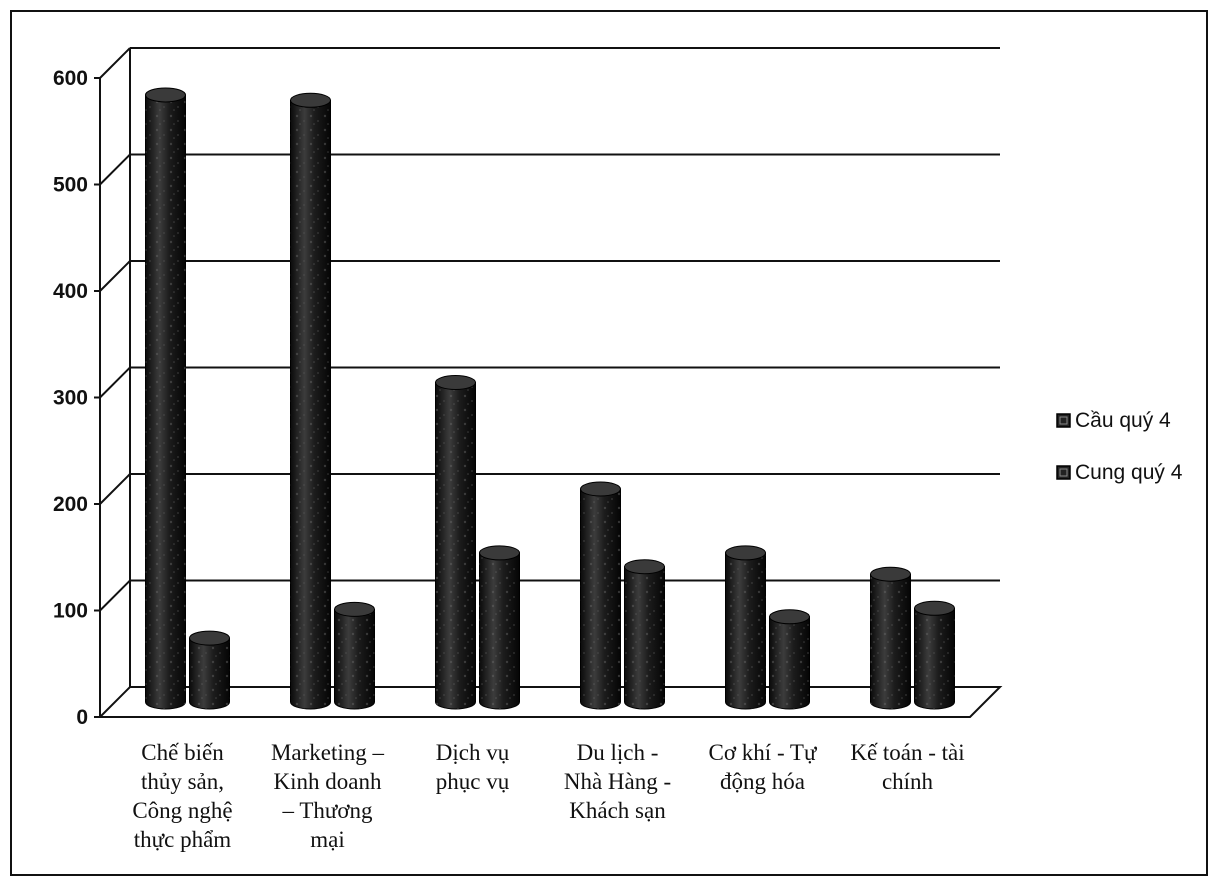 This screenshot has width=1220, height=884. I want to click on y-tick-label: 100, so click(70, 611).